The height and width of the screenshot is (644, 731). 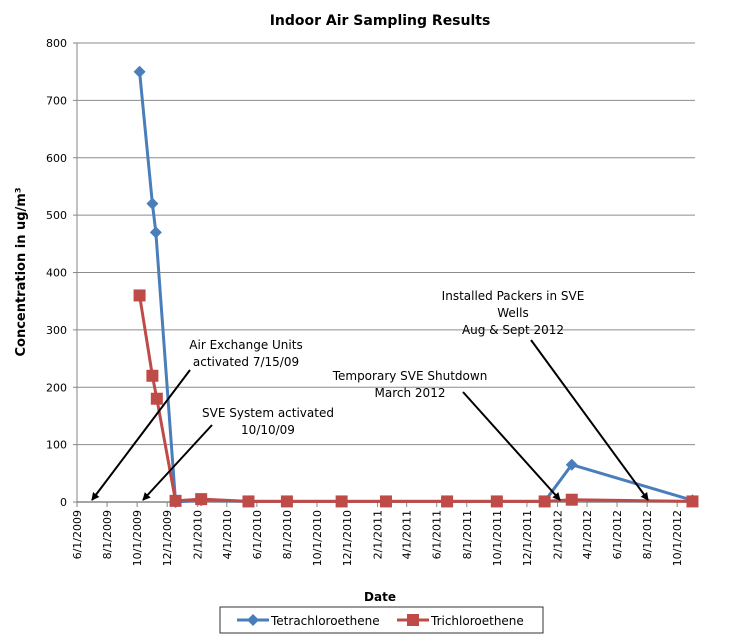 What do you see at coordinates (21, 271) in the screenshot?
I see `y-axis-title: Concentration in ug/m³` at bounding box center [21, 271].